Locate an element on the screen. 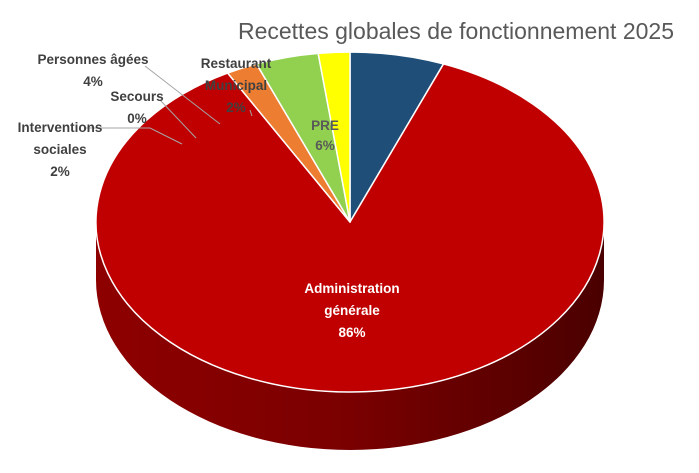  slice-label-secours-value: 0% is located at coordinates (137, 118).